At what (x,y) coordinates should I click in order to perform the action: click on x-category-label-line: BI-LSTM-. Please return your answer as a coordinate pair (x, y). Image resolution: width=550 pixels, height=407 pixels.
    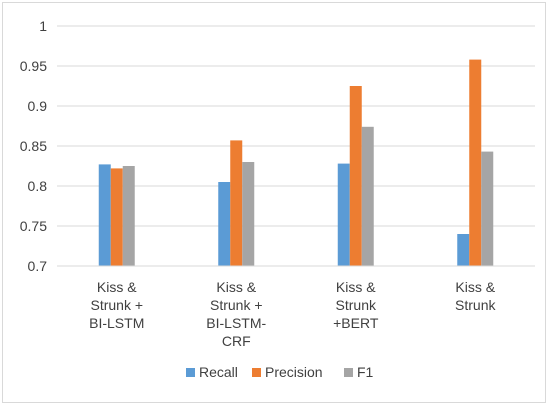
    Looking at the image, I should click on (236, 323).